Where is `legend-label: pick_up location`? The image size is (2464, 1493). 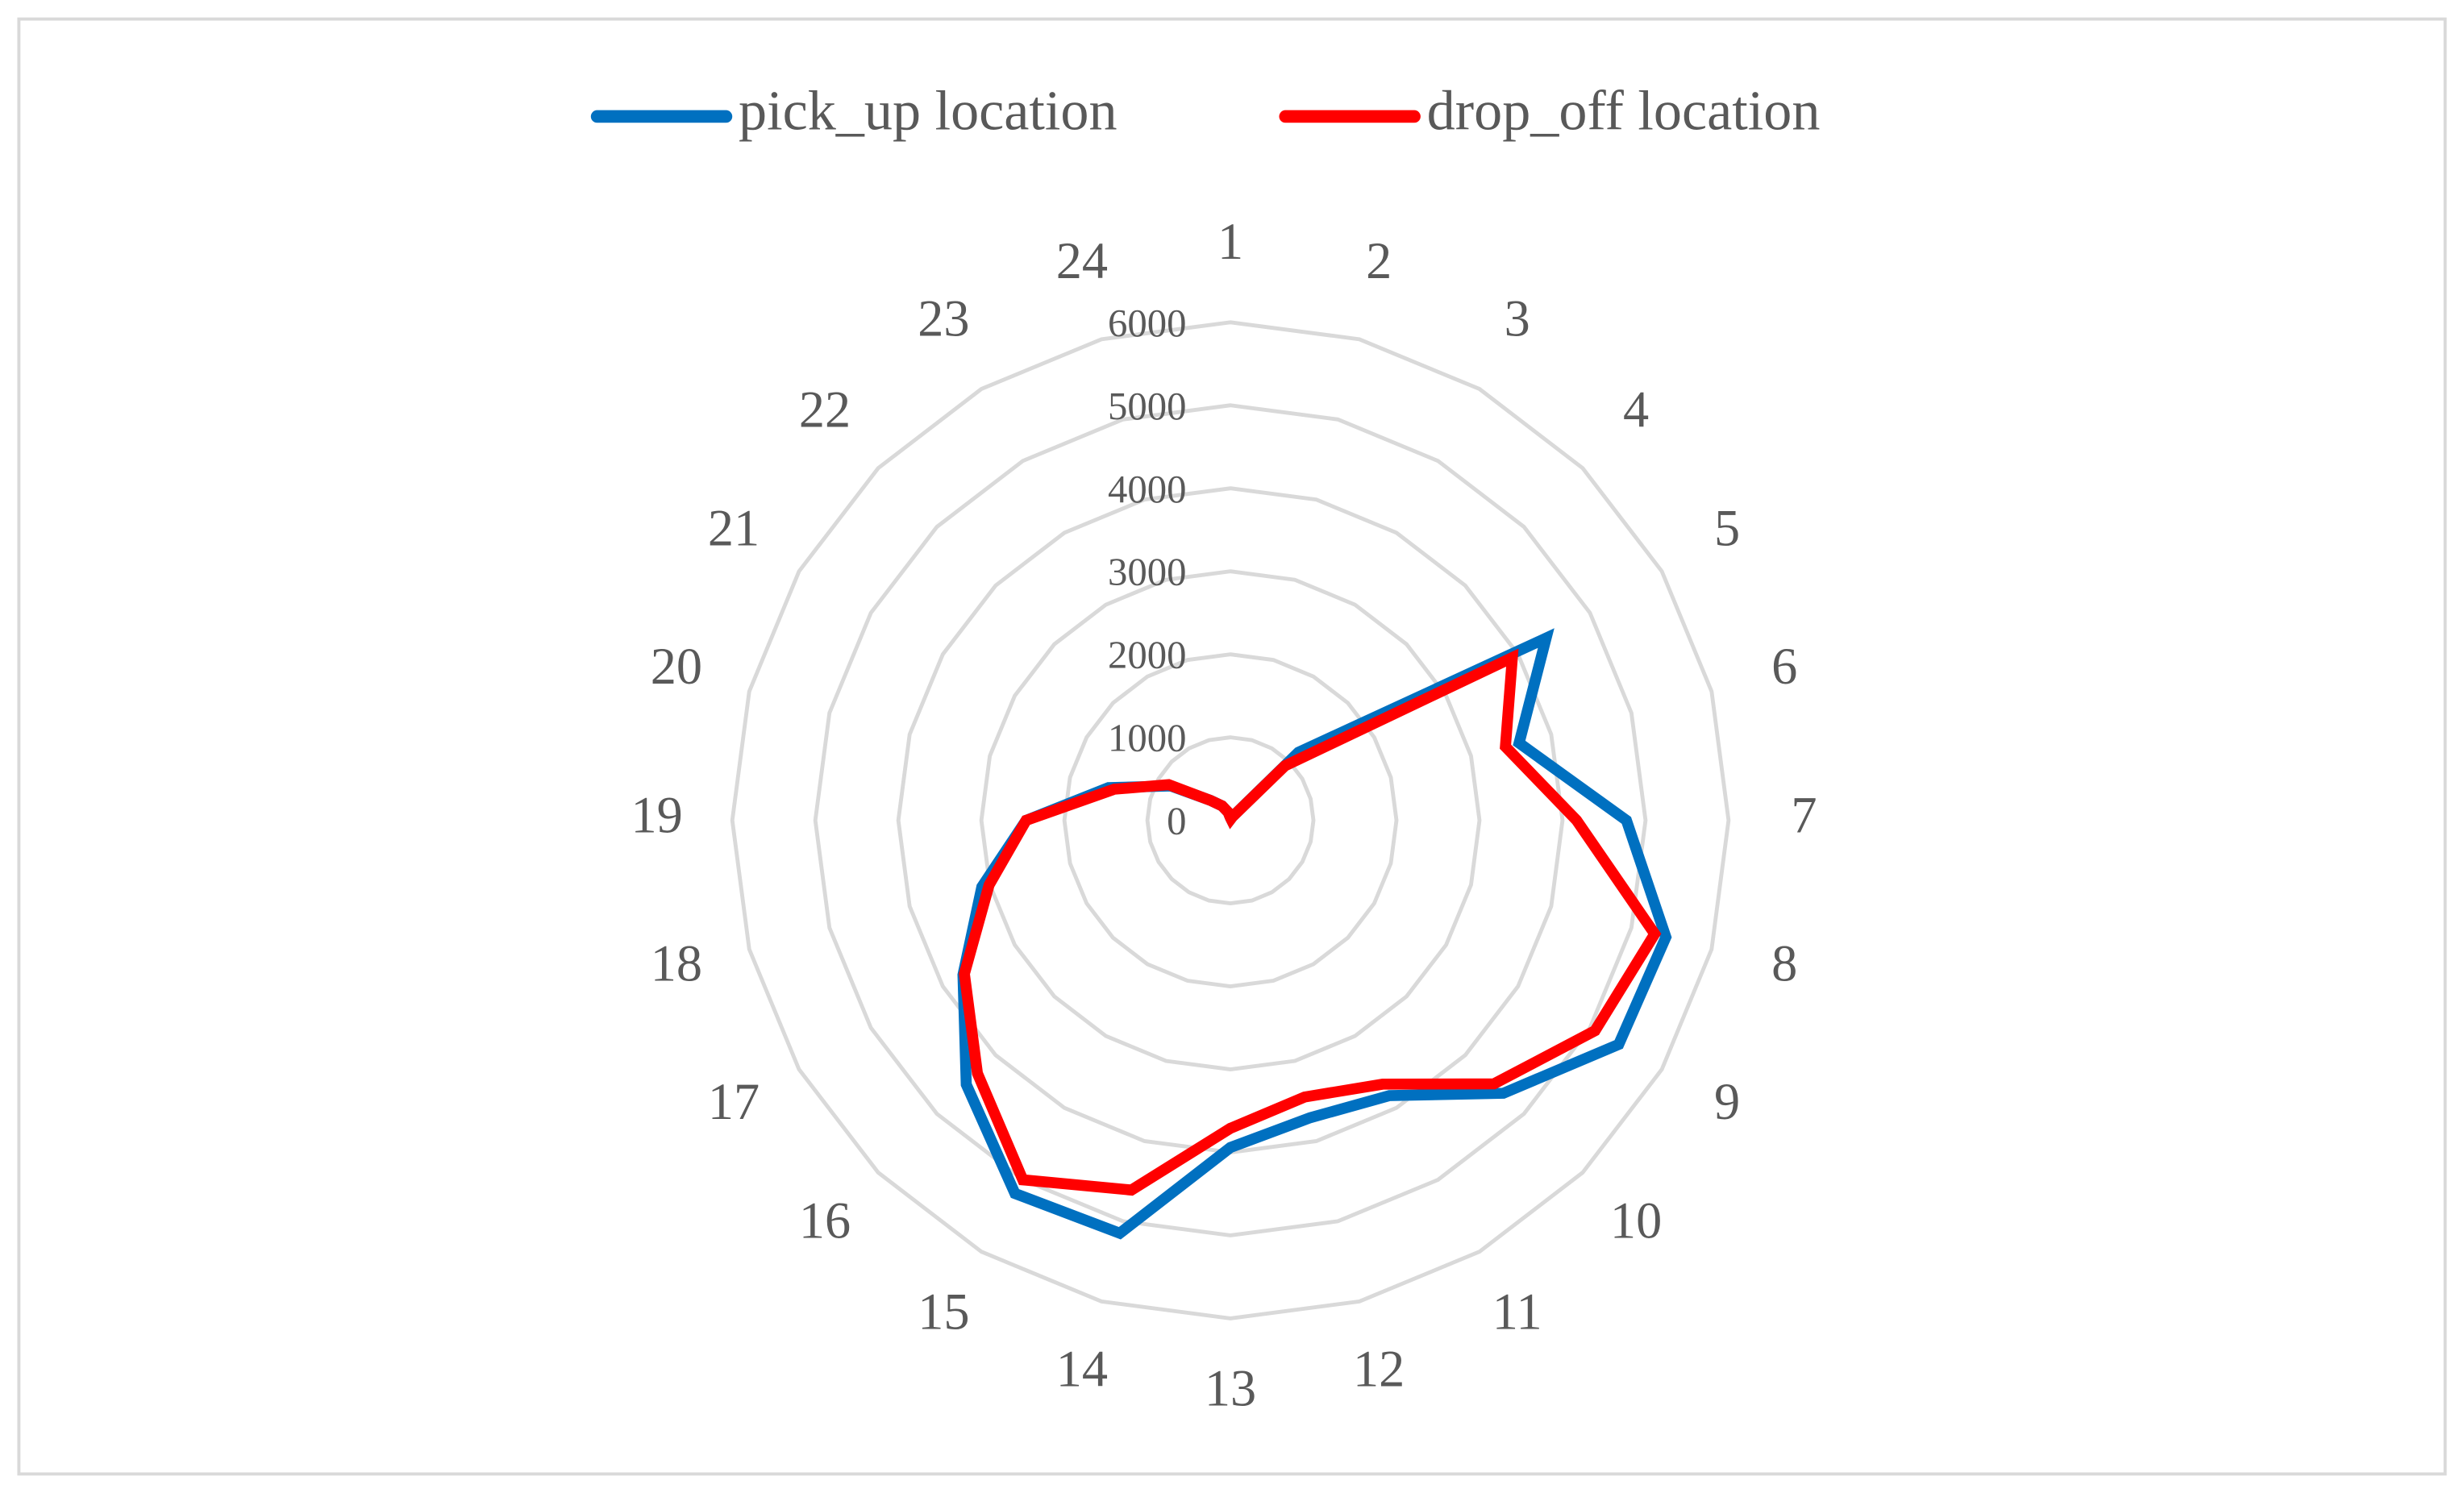 legend-label: pick_up location is located at coordinates (928, 111).